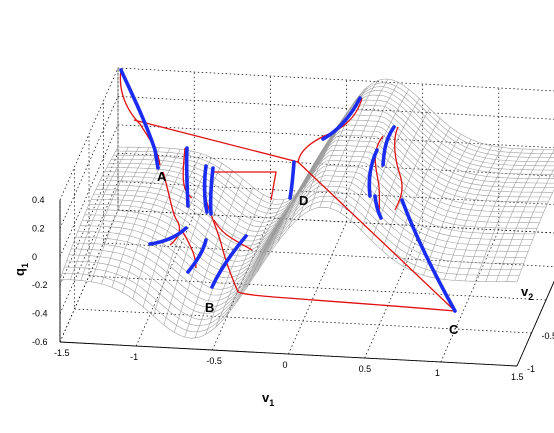 The width and height of the screenshot is (554, 433). What do you see at coordinates (548, 336) in the screenshot?
I see `y-tick-label: -0.5` at bounding box center [548, 336].